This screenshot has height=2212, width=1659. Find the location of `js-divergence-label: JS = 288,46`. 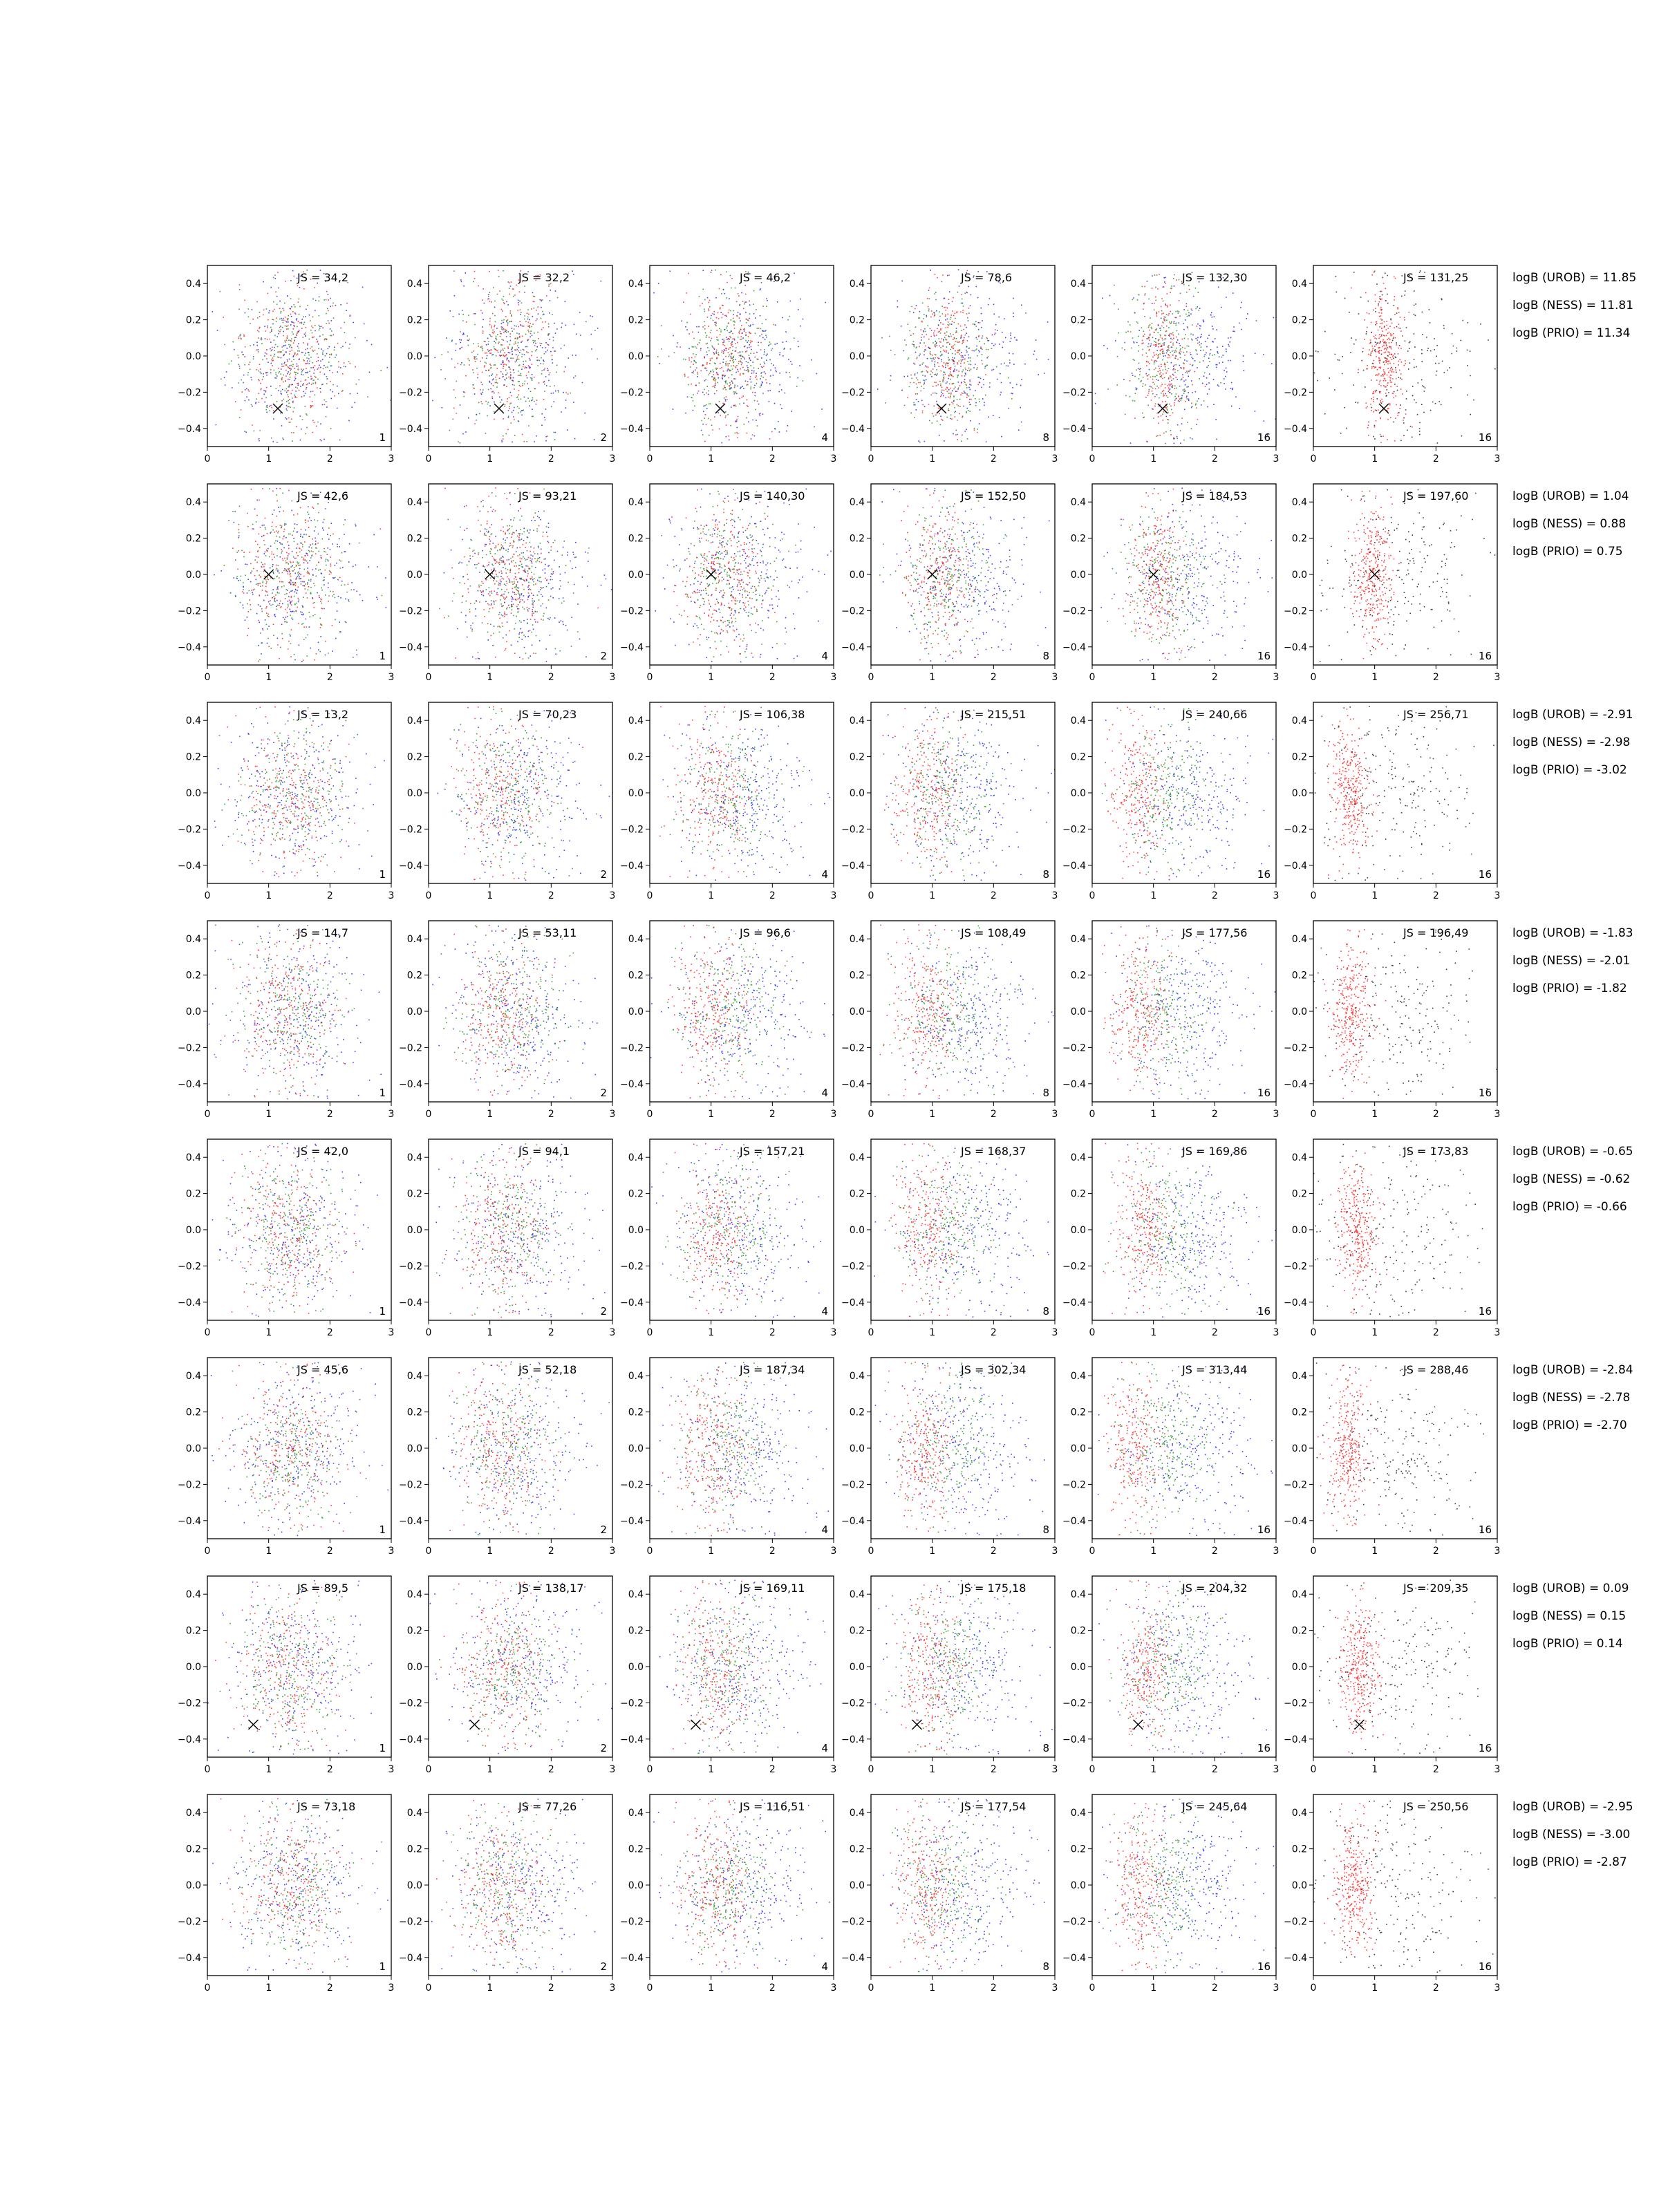

js-divergence-label: JS = 288,46 is located at coordinates (1436, 1370).